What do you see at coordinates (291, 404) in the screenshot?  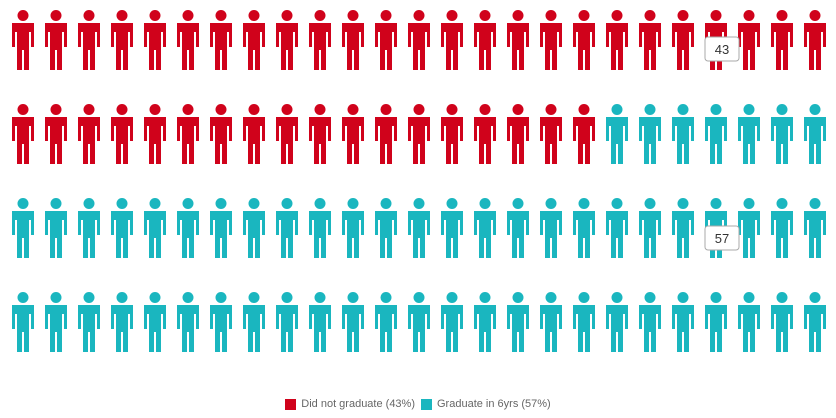 I see `legend-swatch-did-not-graduate` at bounding box center [291, 404].